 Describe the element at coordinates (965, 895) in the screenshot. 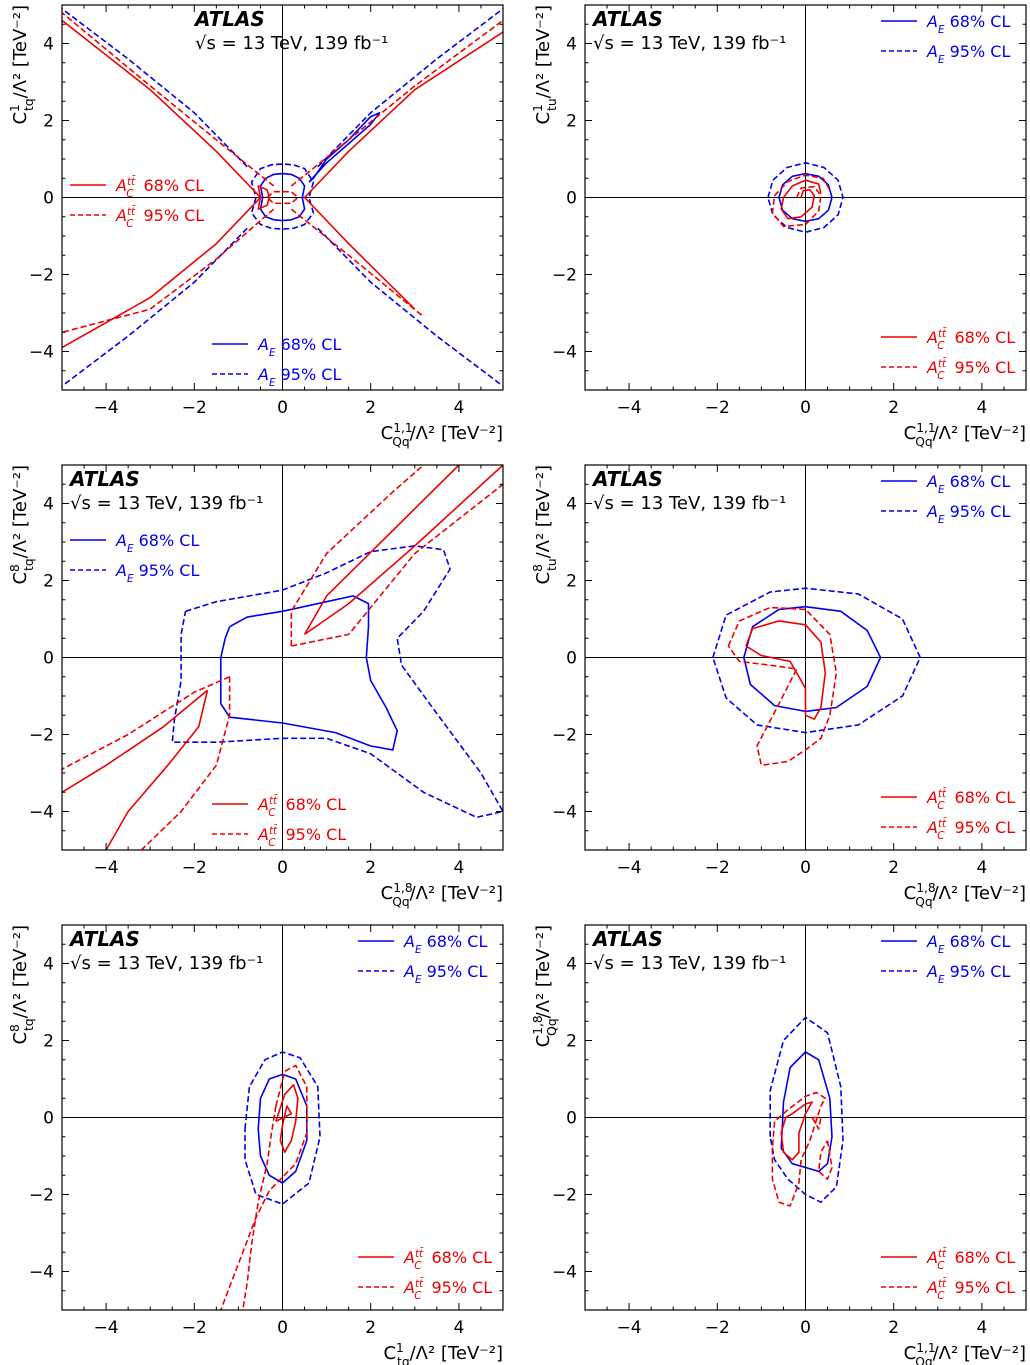

I see `x-axis-label: C1,8 Qq/Λ² [TeV⁻²]` at that location.